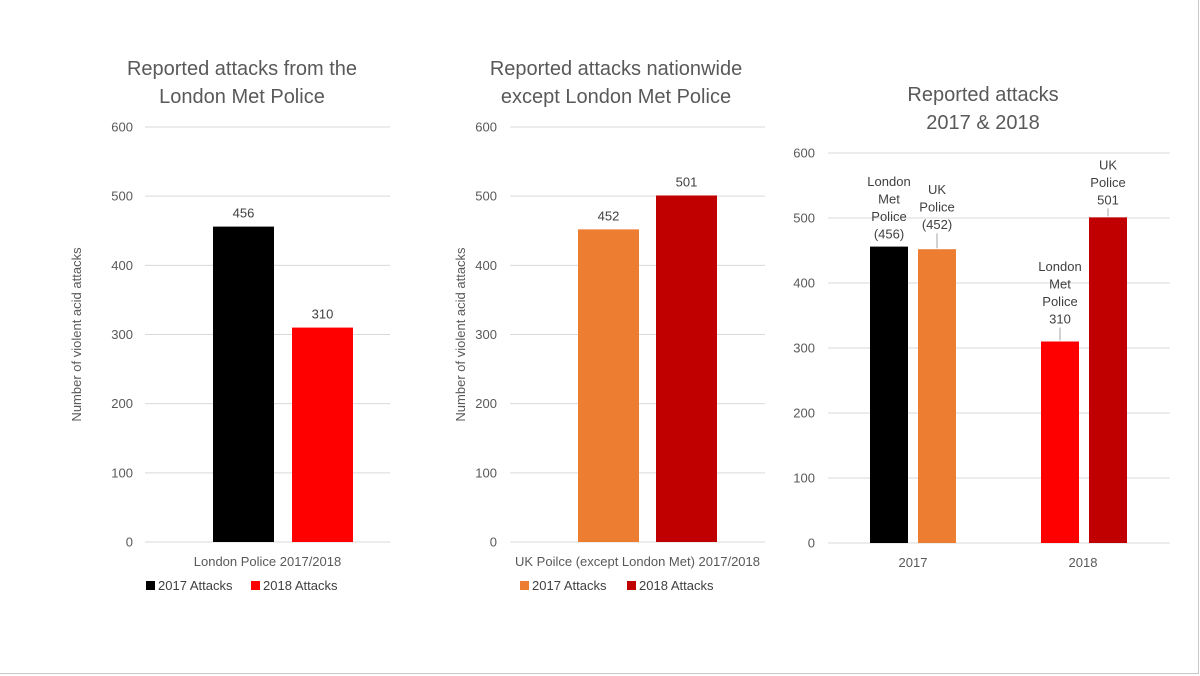  I want to click on chart1-legend-label: 2018 Attacks, so click(300, 585).